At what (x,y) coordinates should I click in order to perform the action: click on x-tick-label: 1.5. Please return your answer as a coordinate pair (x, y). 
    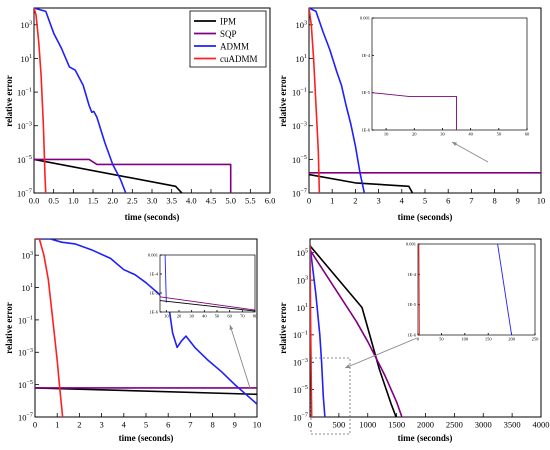
    Looking at the image, I should click on (93, 201).